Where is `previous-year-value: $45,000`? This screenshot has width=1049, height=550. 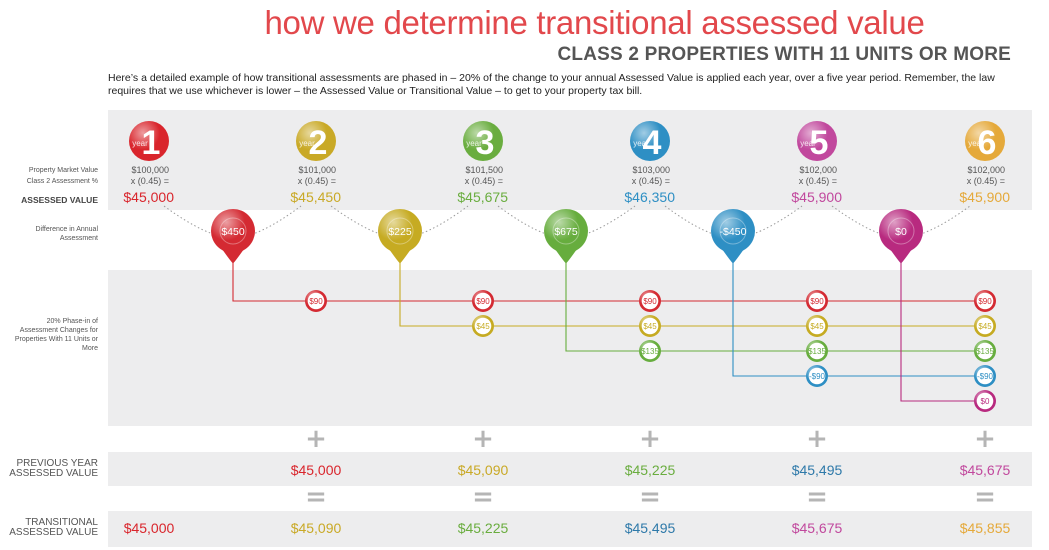
previous-year-value: $45,000 is located at coordinates (316, 470).